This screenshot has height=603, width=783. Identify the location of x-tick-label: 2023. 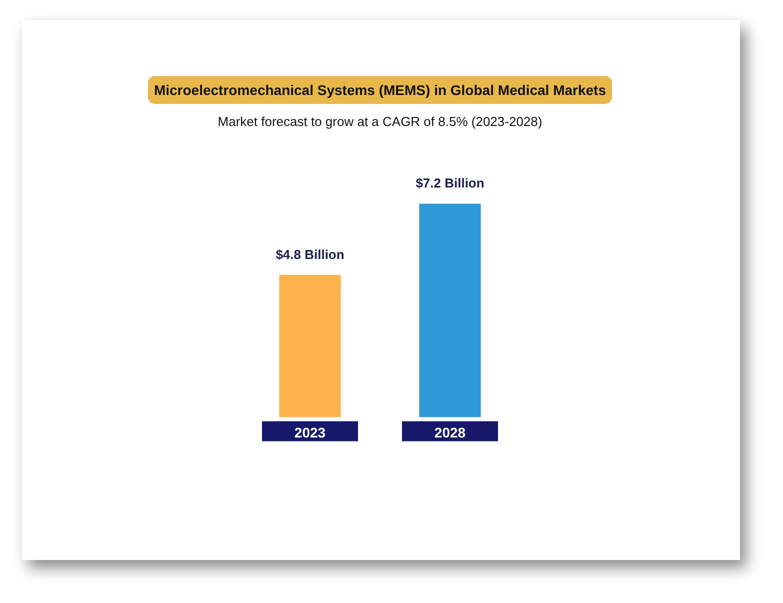
(310, 432).